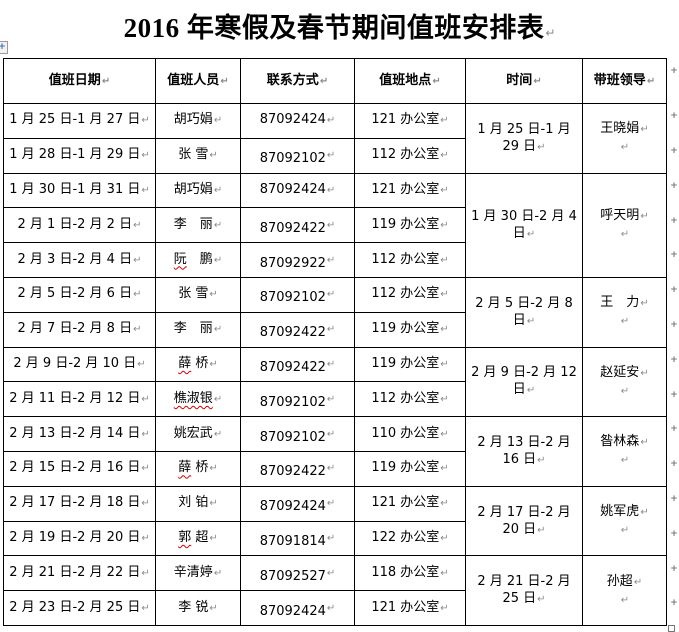  What do you see at coordinates (292, 80) in the screenshot?
I see `header-label: 联系方式` at bounding box center [292, 80].